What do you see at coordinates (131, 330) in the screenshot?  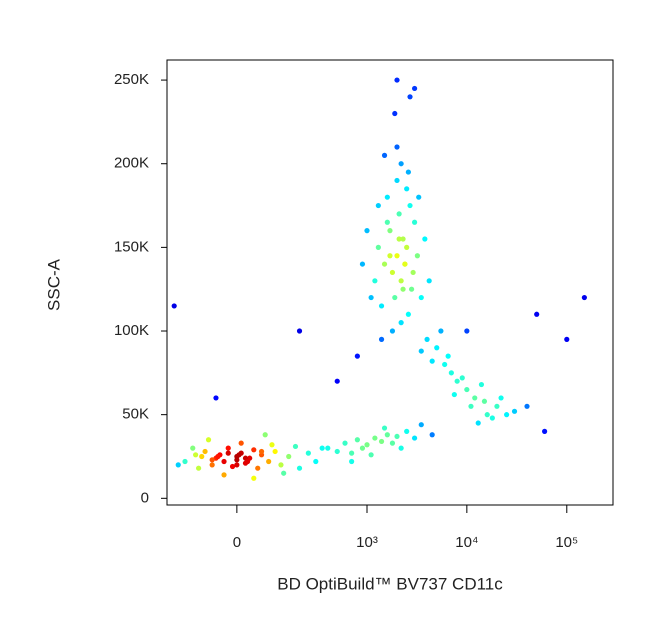 I see `y-tick-label: 100K` at bounding box center [131, 330].